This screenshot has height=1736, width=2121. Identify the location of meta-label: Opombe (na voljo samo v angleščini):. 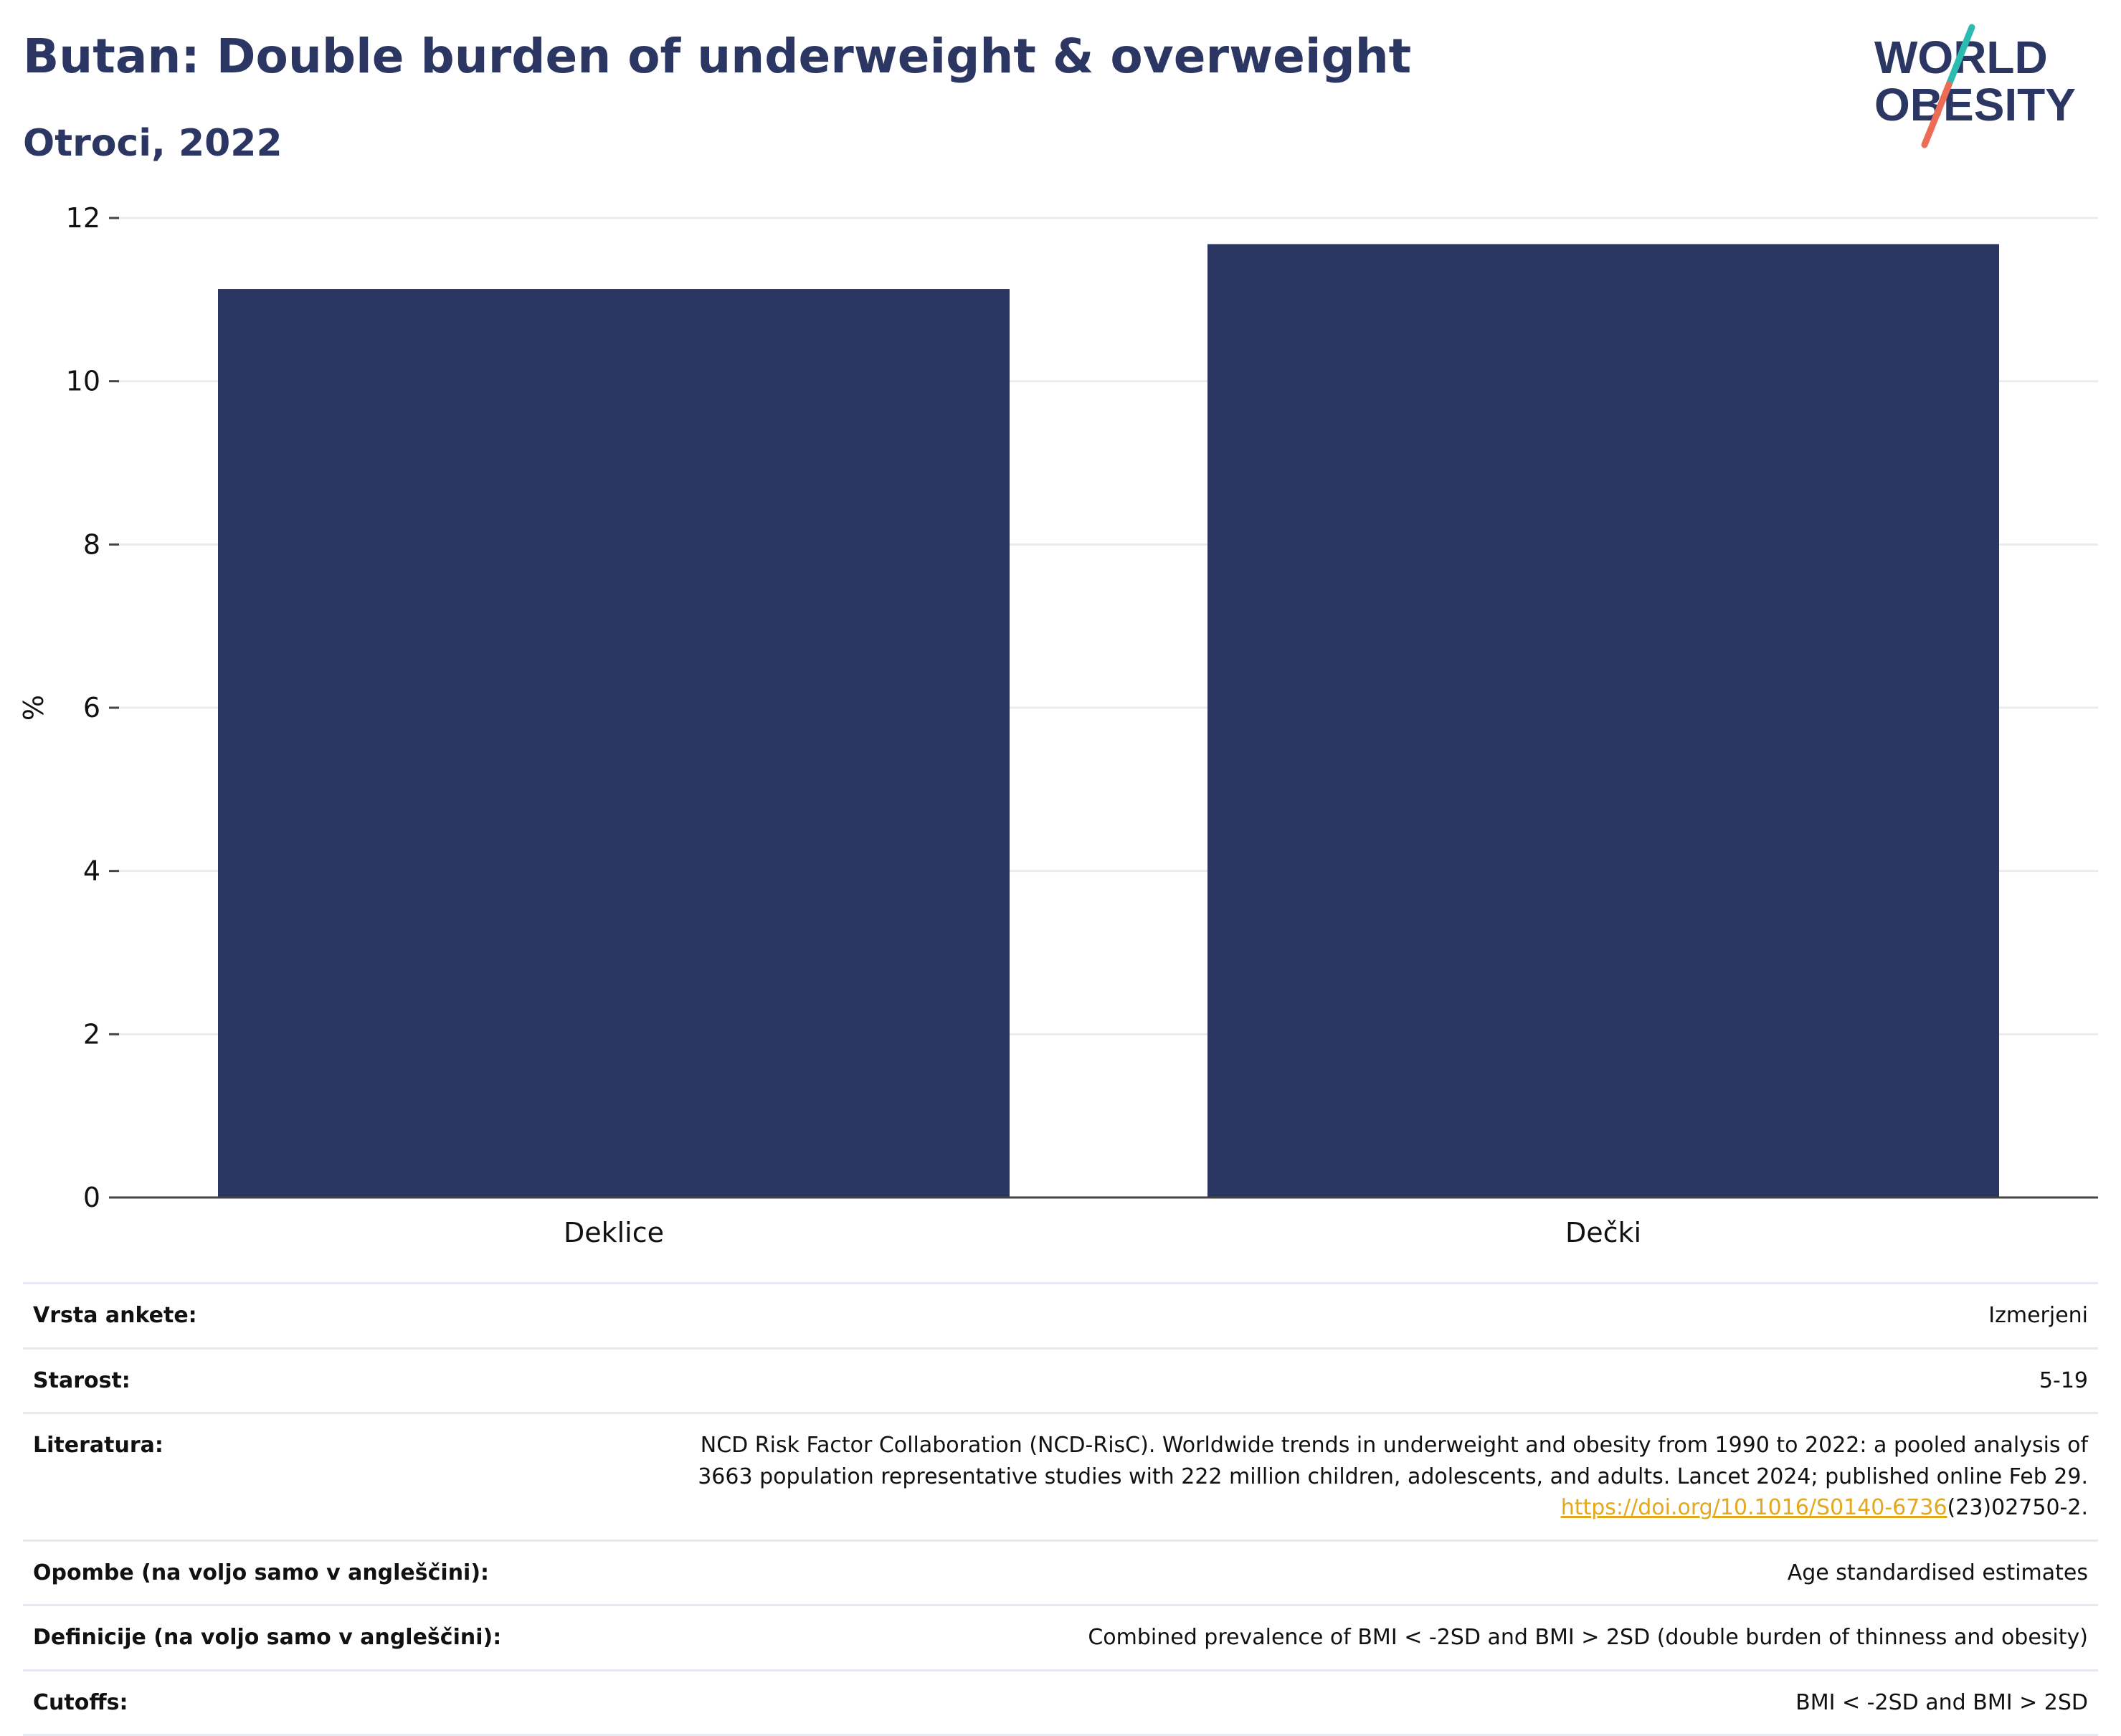
(291, 1572).